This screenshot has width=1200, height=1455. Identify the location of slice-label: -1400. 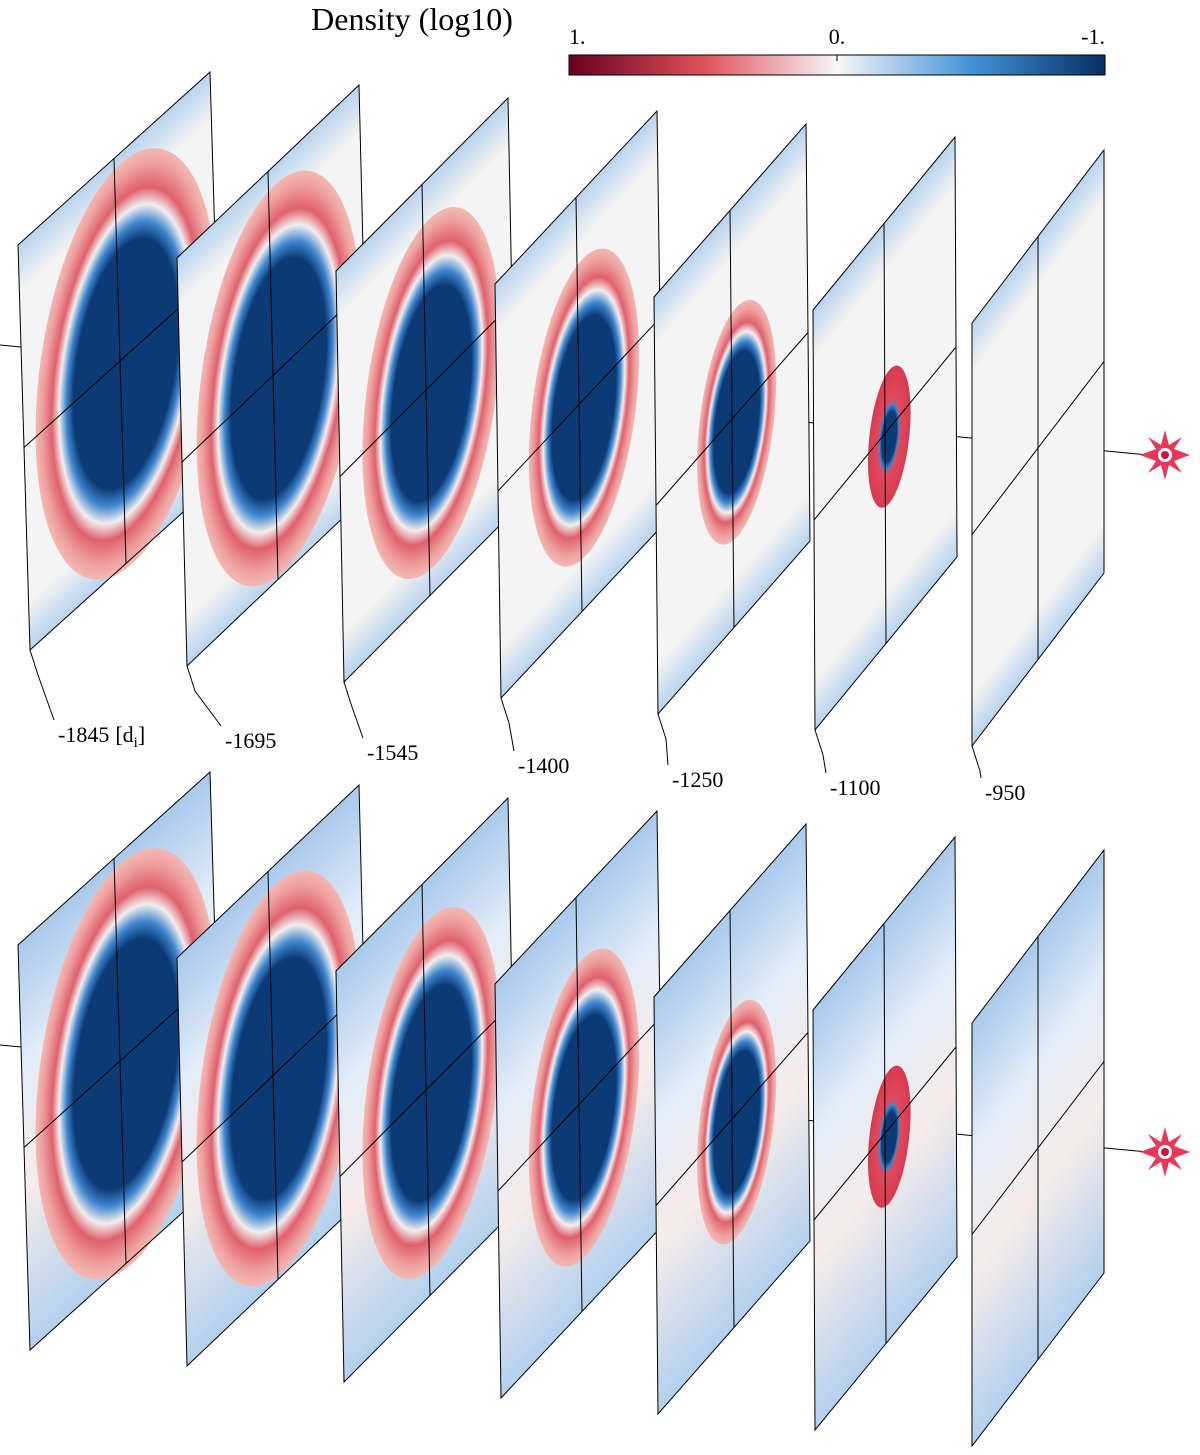
(543, 765).